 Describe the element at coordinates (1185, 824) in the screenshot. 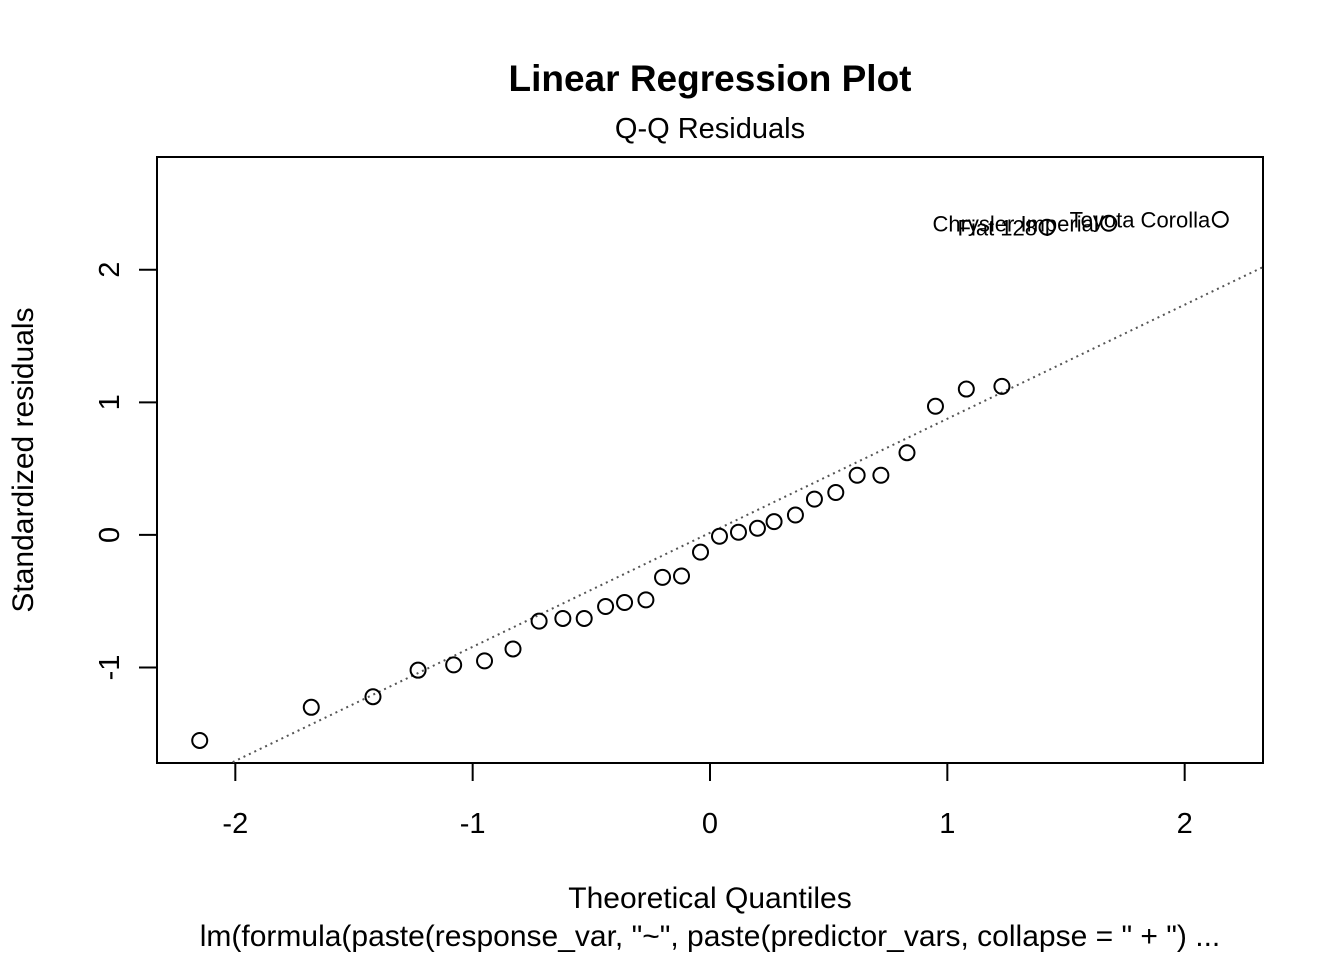

I see `x-tick-label: 2` at that location.